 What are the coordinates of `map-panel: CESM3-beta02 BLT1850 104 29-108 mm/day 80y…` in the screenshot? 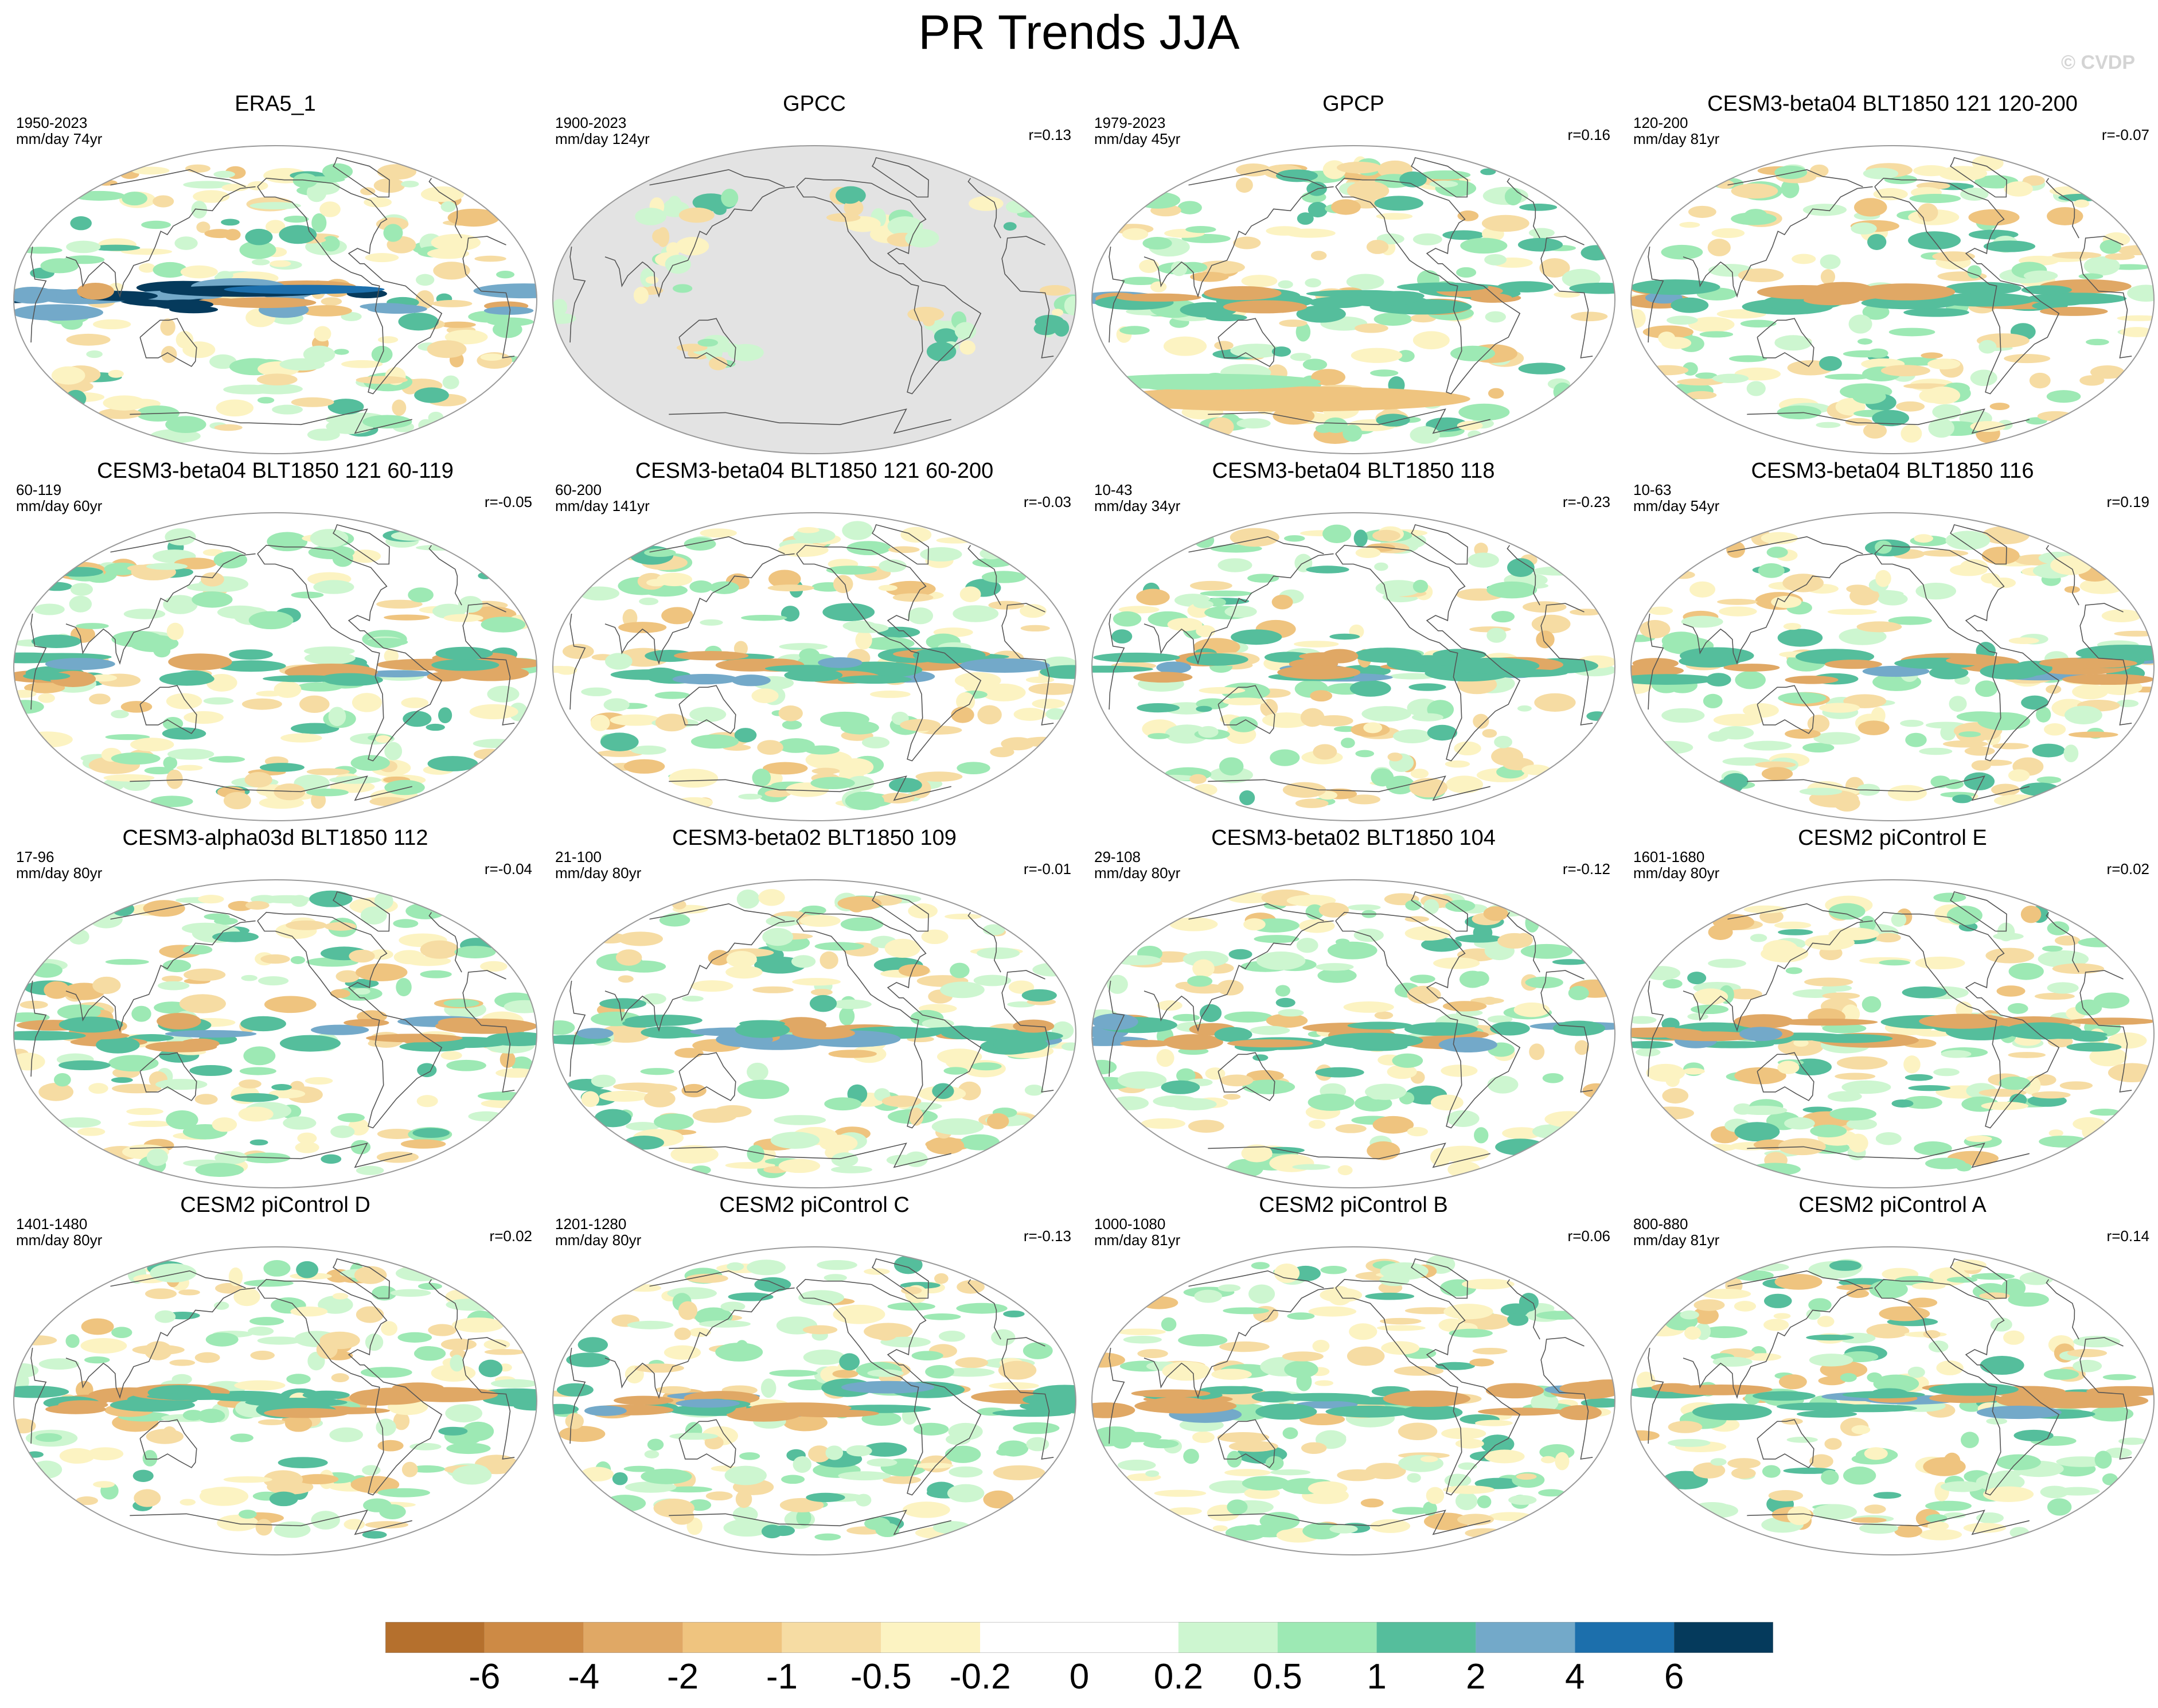 It's located at (1353, 1009).